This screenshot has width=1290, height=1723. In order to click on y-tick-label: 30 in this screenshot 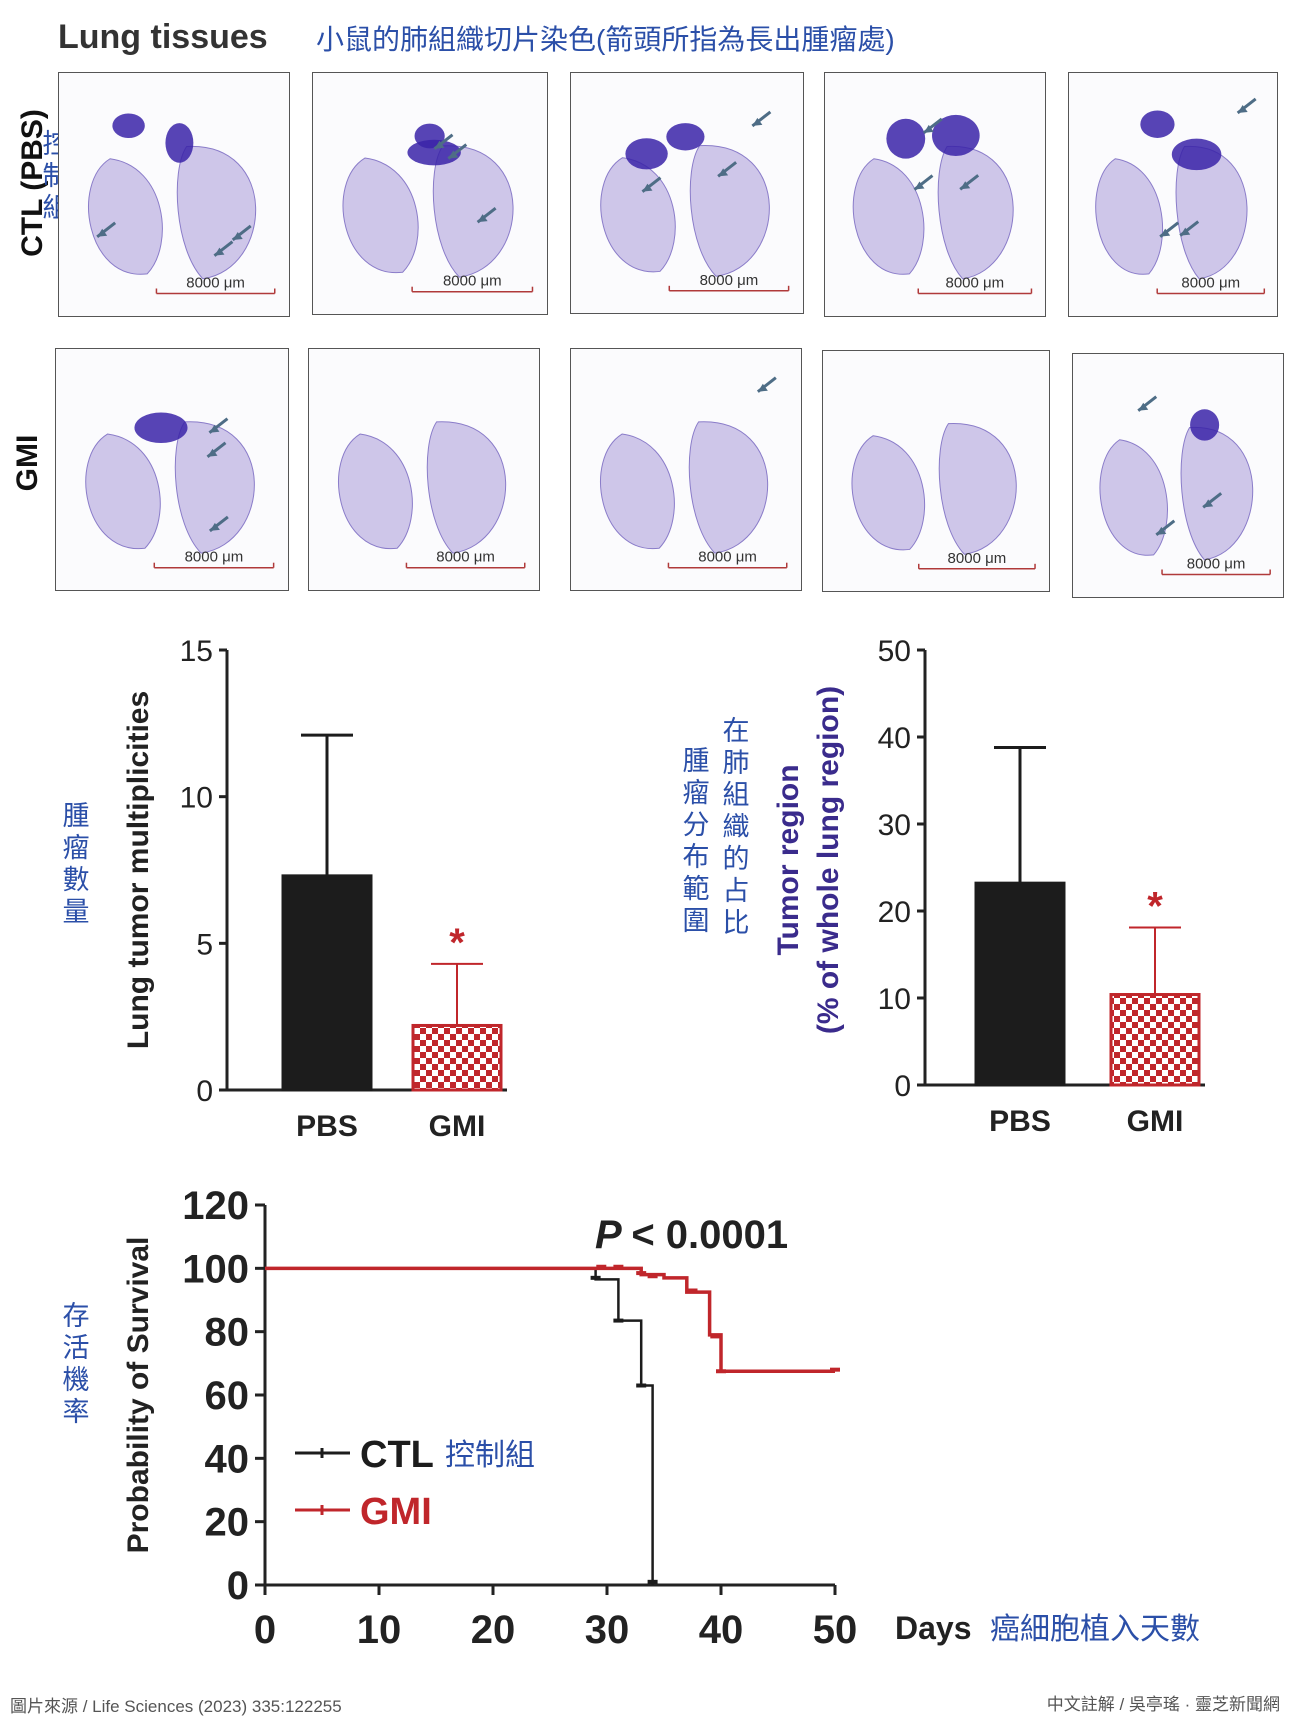, I will do `click(894, 825)`.